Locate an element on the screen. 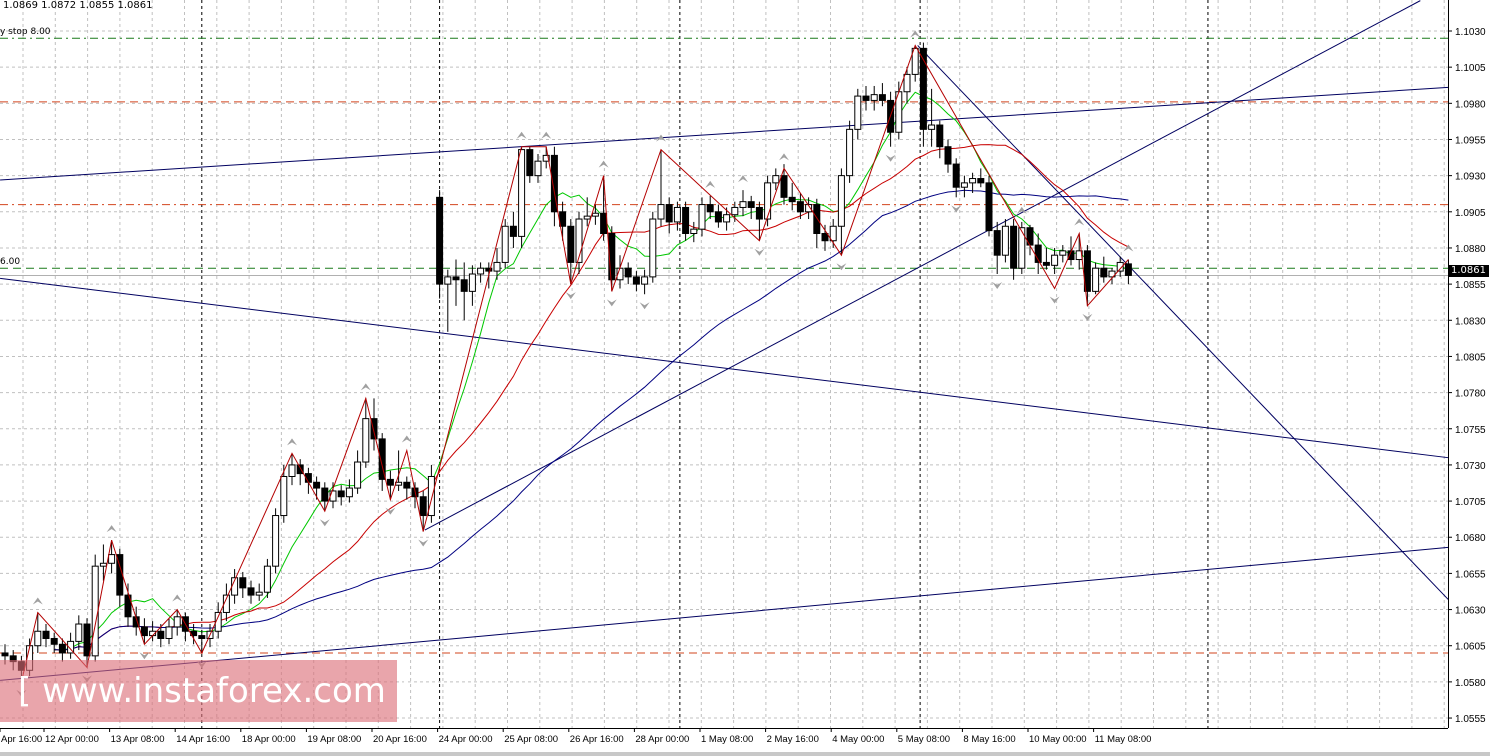 The image size is (1490, 756). time-tick-label: 1 May 08:00 is located at coordinates (727, 739).